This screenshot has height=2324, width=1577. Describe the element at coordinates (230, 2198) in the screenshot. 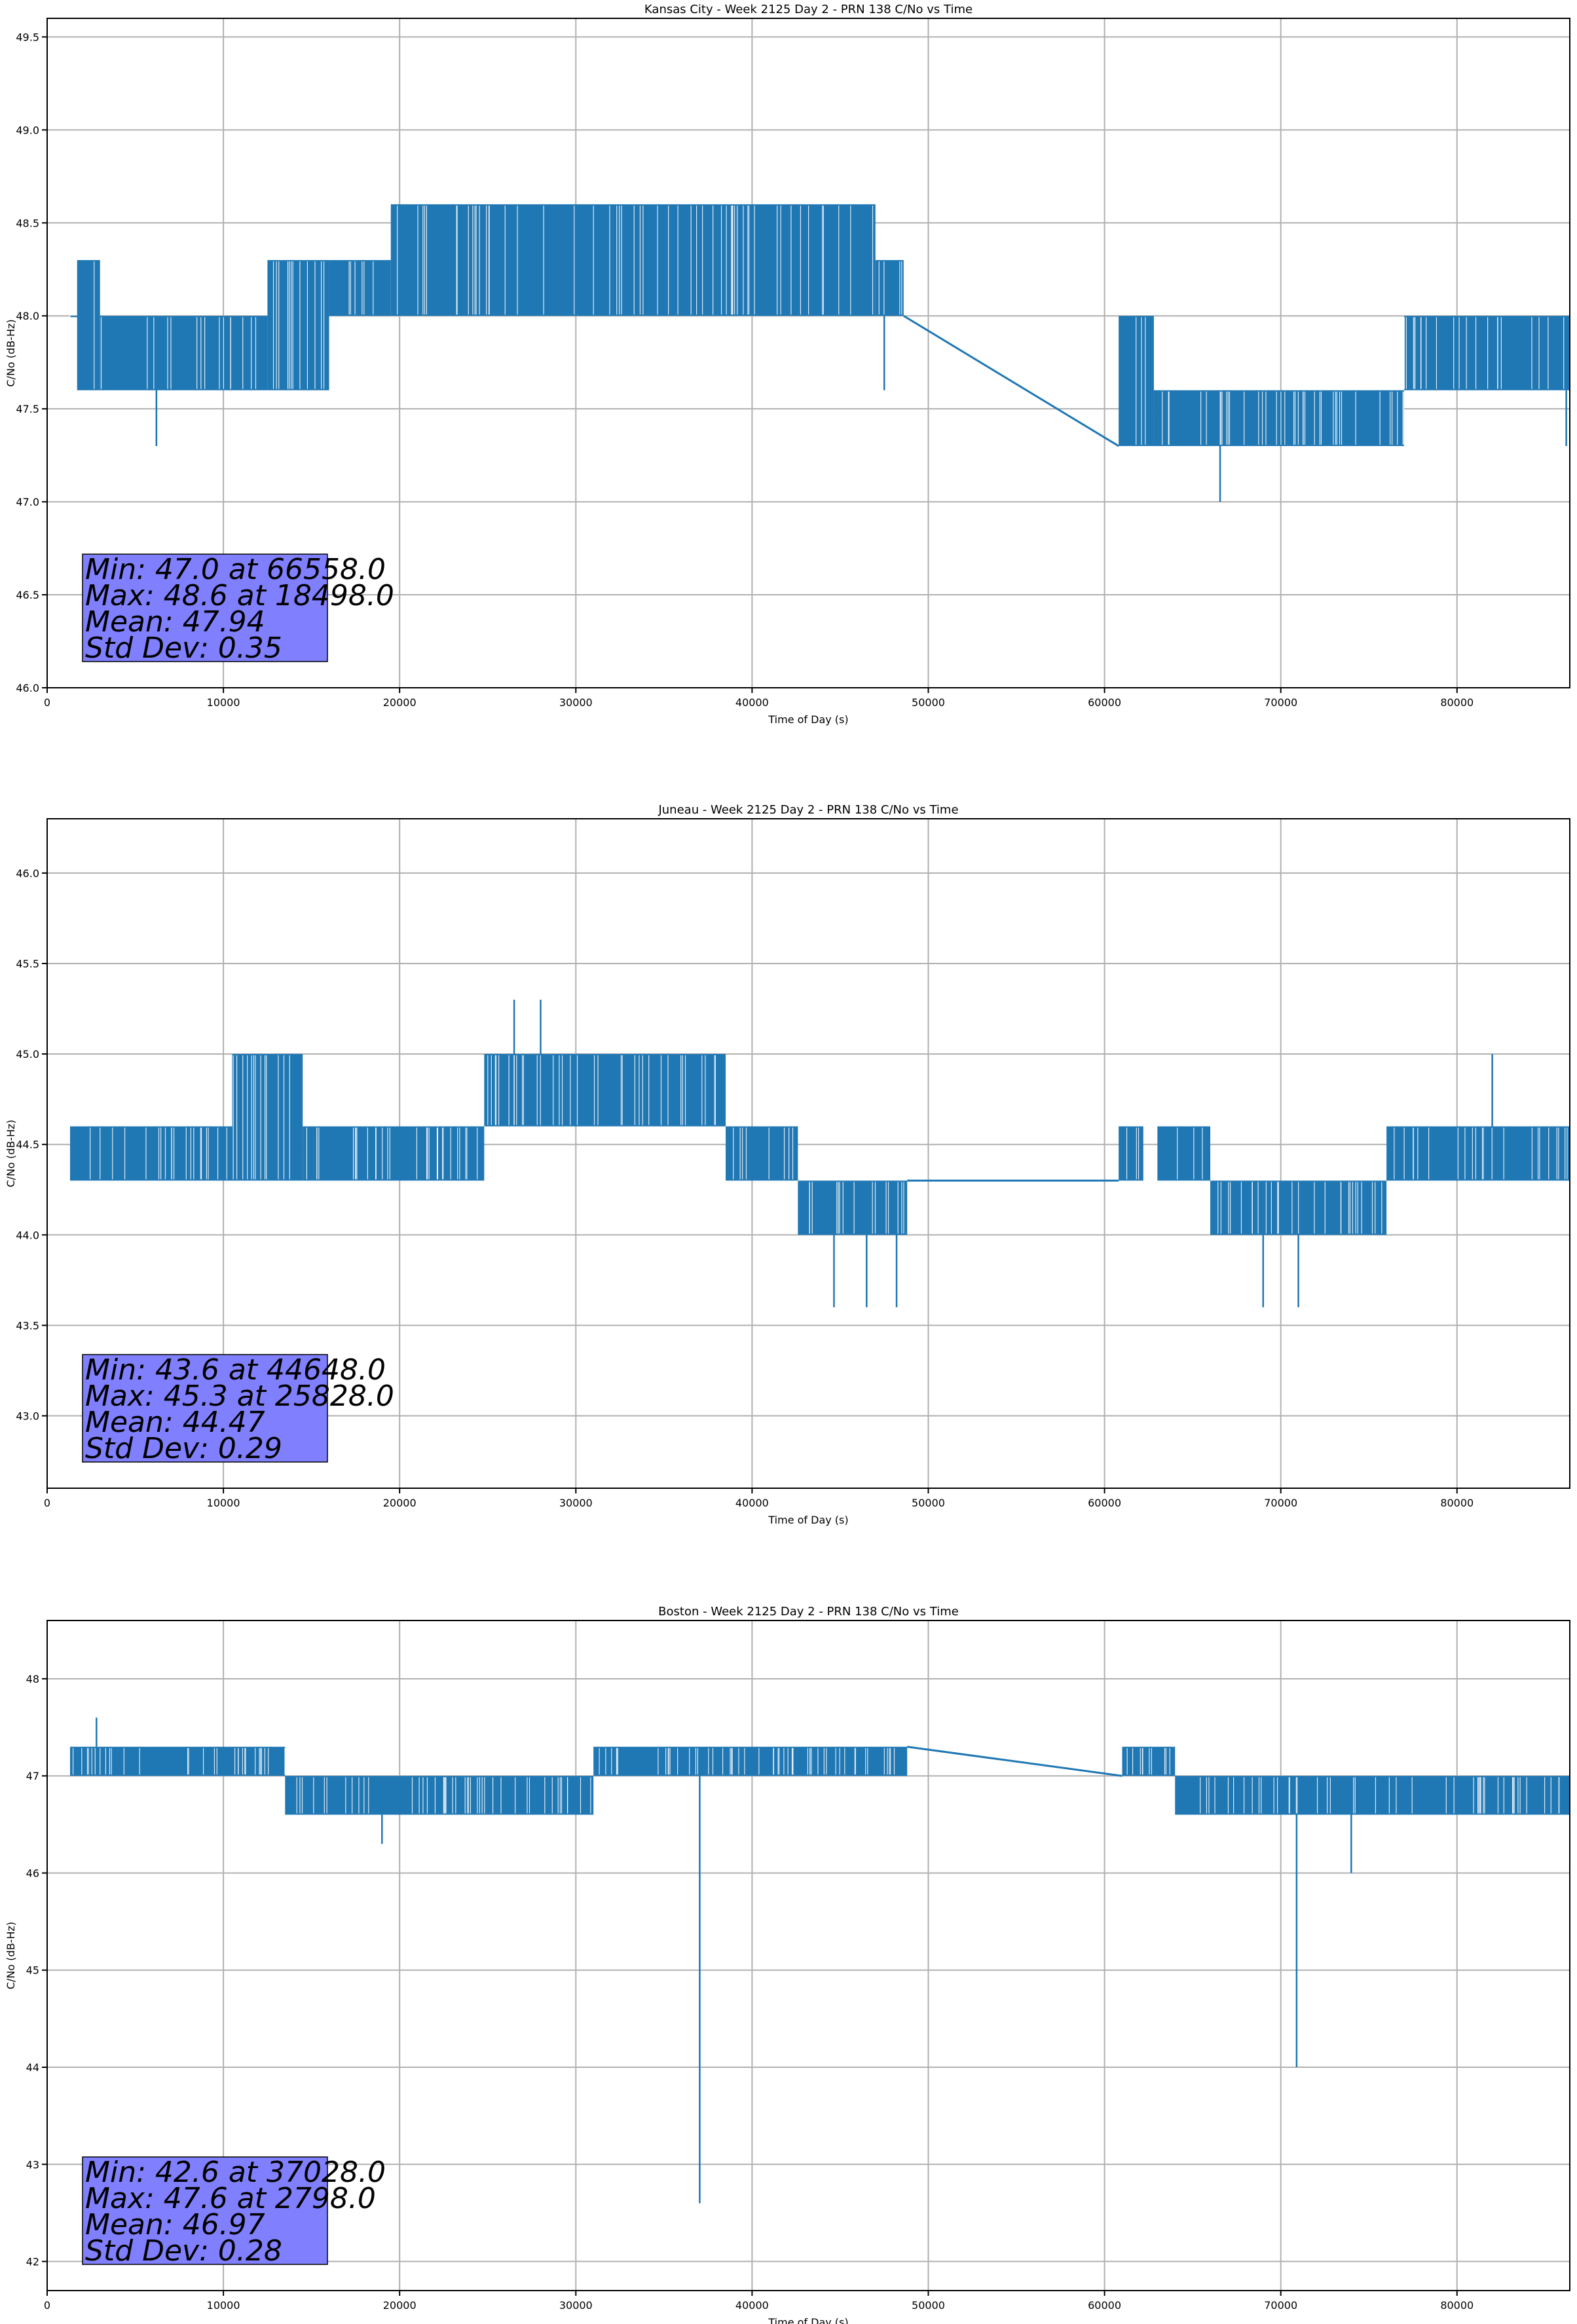

I see `stats-line: Max: 47.6 at 2798.0` at that location.